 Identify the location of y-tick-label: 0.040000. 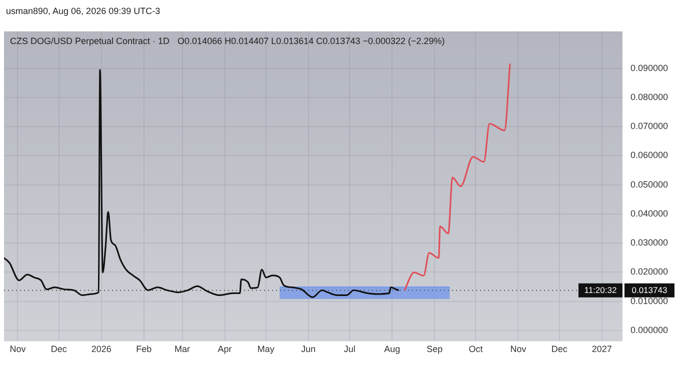
(649, 213).